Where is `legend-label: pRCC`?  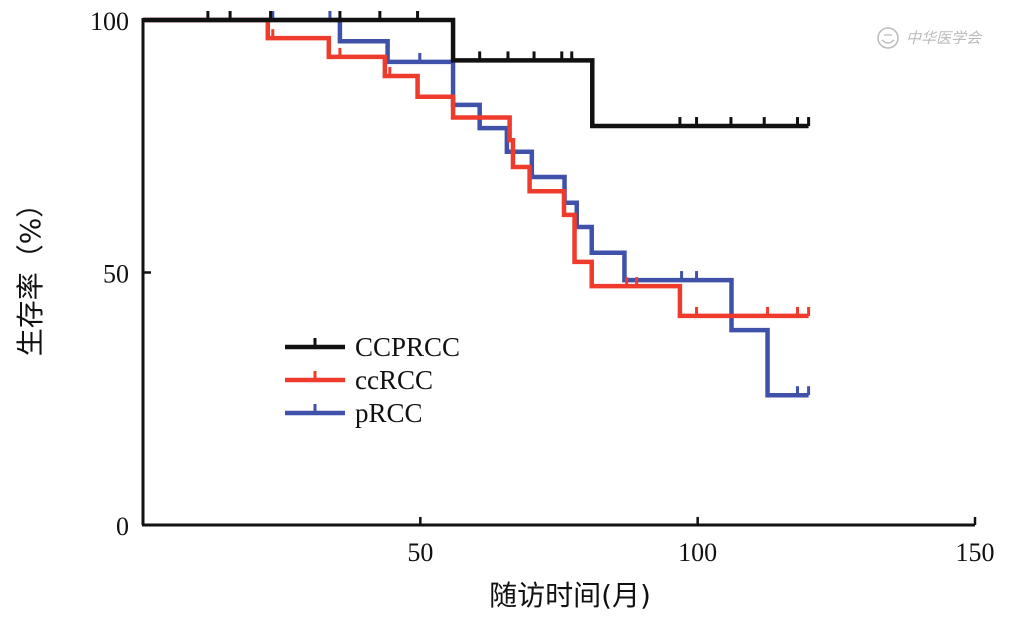 legend-label: pRCC is located at coordinates (389, 413).